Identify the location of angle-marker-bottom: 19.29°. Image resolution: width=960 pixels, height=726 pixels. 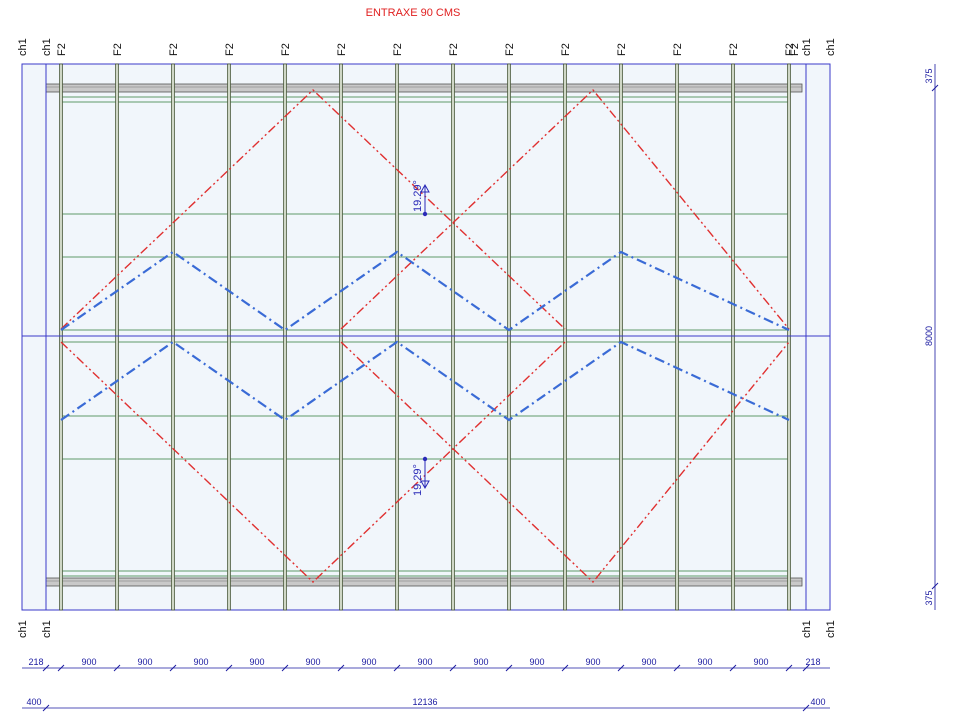
(421, 476).